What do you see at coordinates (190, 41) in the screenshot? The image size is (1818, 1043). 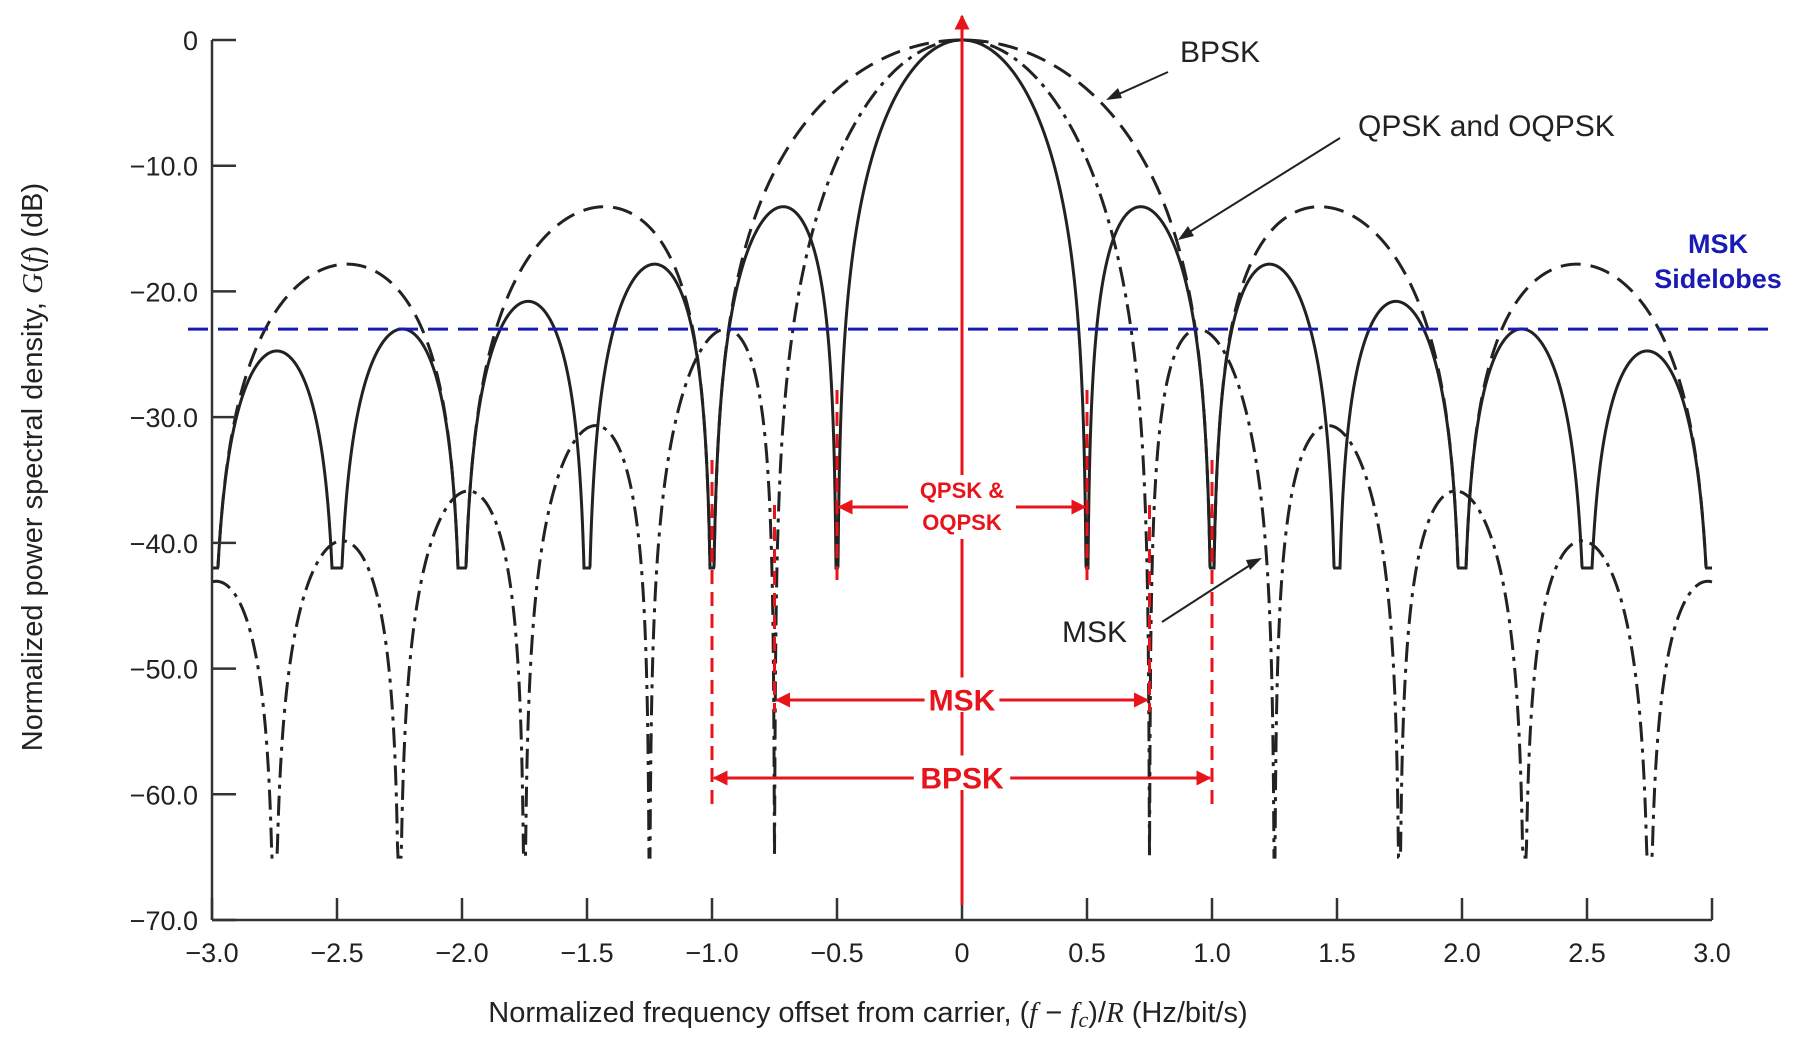 I see `y-tick-label: 0` at bounding box center [190, 41].